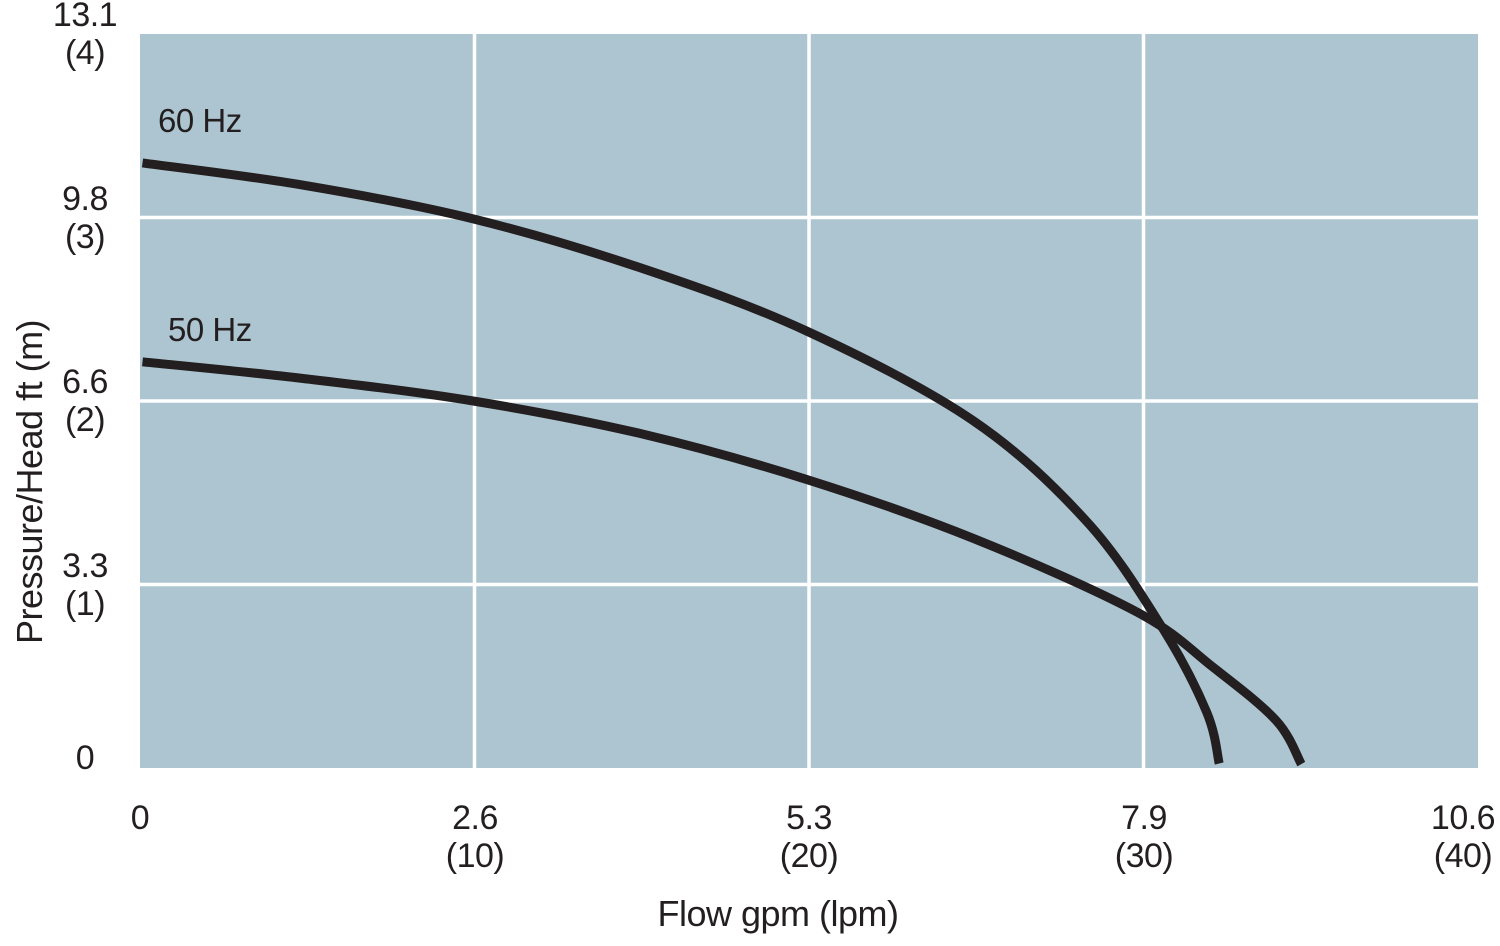 The width and height of the screenshot is (1500, 946). Describe the element at coordinates (809, 856) in the screenshot. I see `x-tick-lpm: (20)` at that location.